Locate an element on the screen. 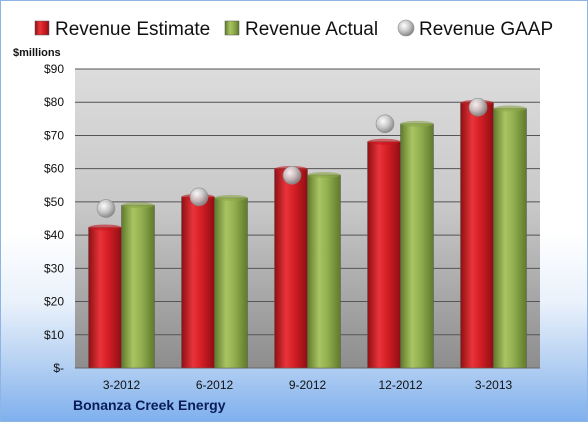 The image size is (588, 422). x-tick-label: 6-2012 is located at coordinates (215, 385).